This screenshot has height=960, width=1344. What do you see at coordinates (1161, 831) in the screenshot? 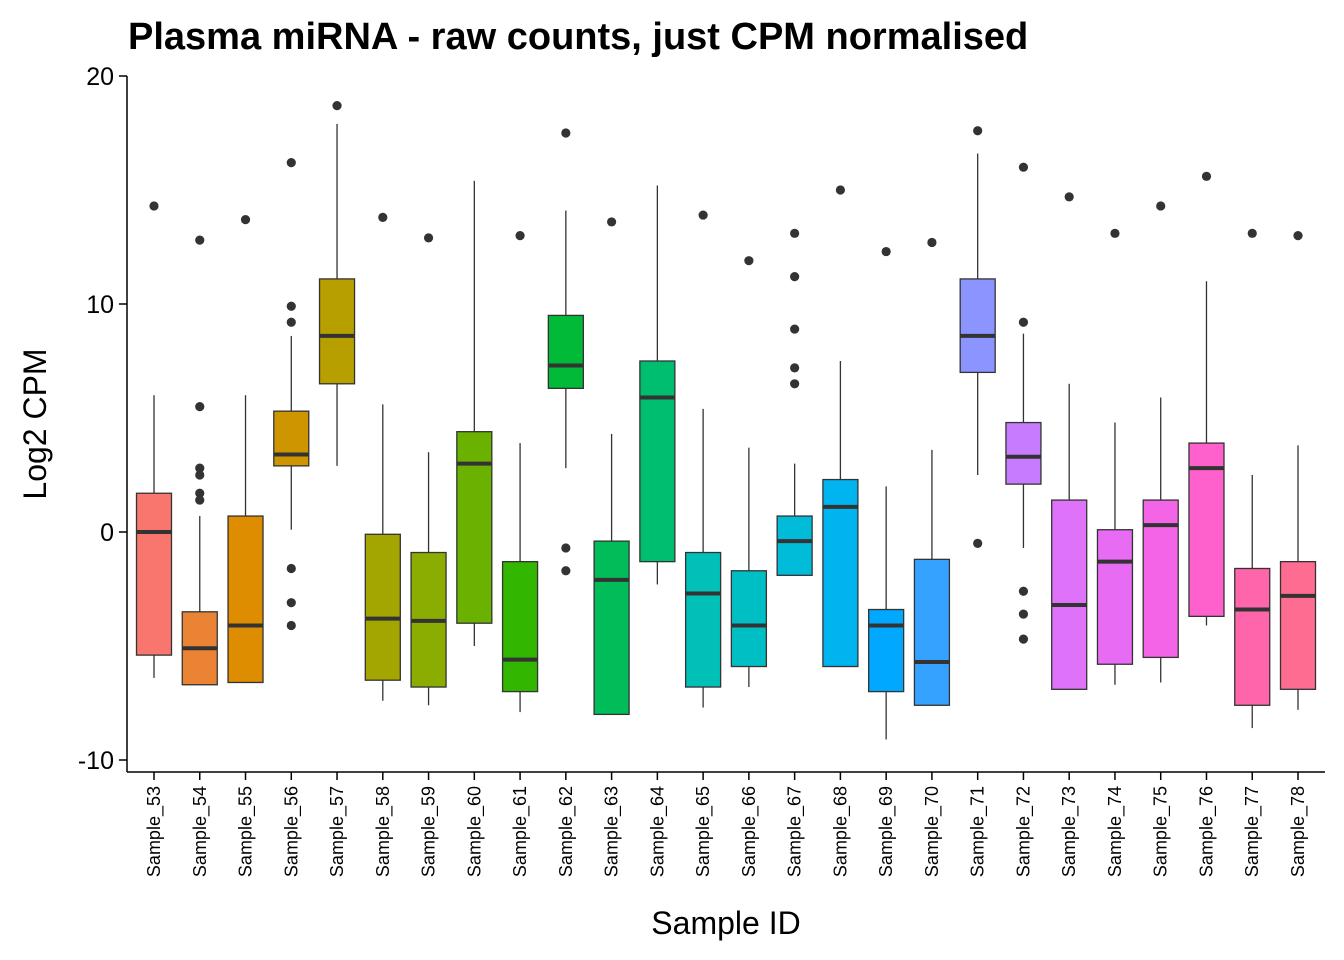
I see `x-tick-label: Sample_75` at bounding box center [1161, 831].